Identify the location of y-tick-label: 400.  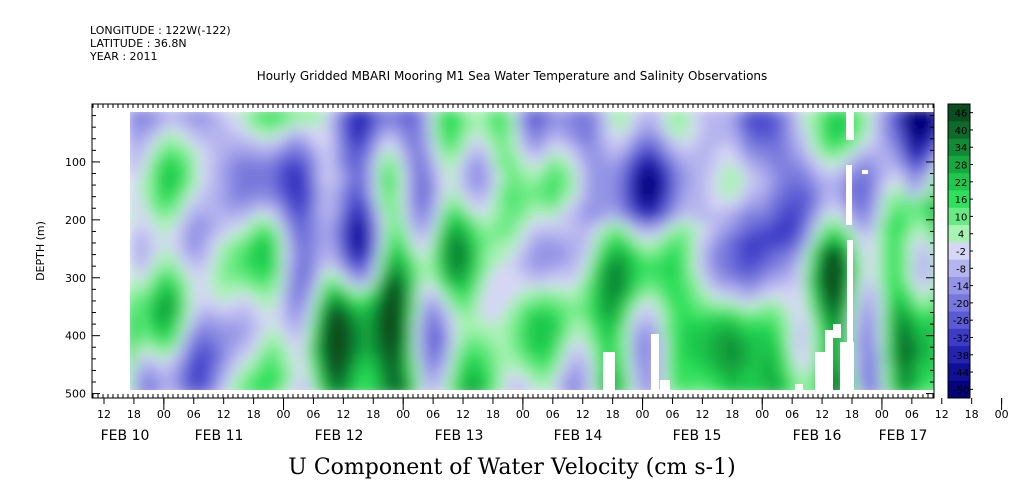
(75, 336).